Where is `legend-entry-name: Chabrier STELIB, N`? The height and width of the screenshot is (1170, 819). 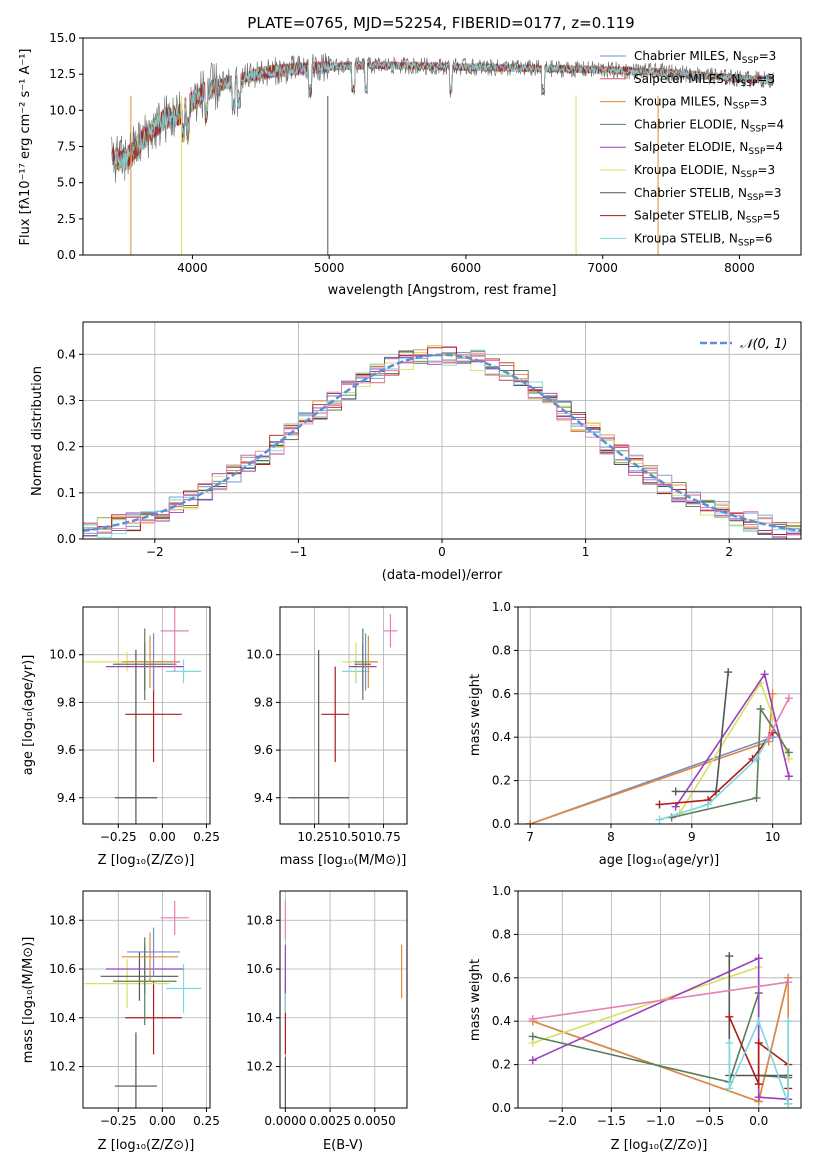 legend-entry-name: Chabrier STELIB, N is located at coordinates (690, 193).